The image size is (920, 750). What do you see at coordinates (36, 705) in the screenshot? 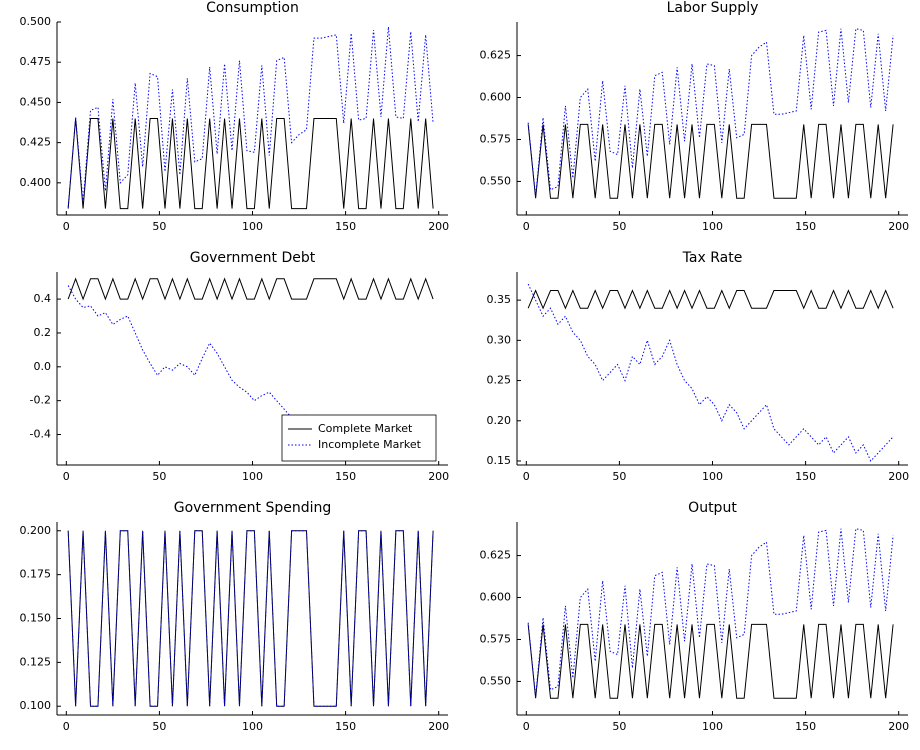
I see `y-tick-label: 0.100` at bounding box center [36, 705].